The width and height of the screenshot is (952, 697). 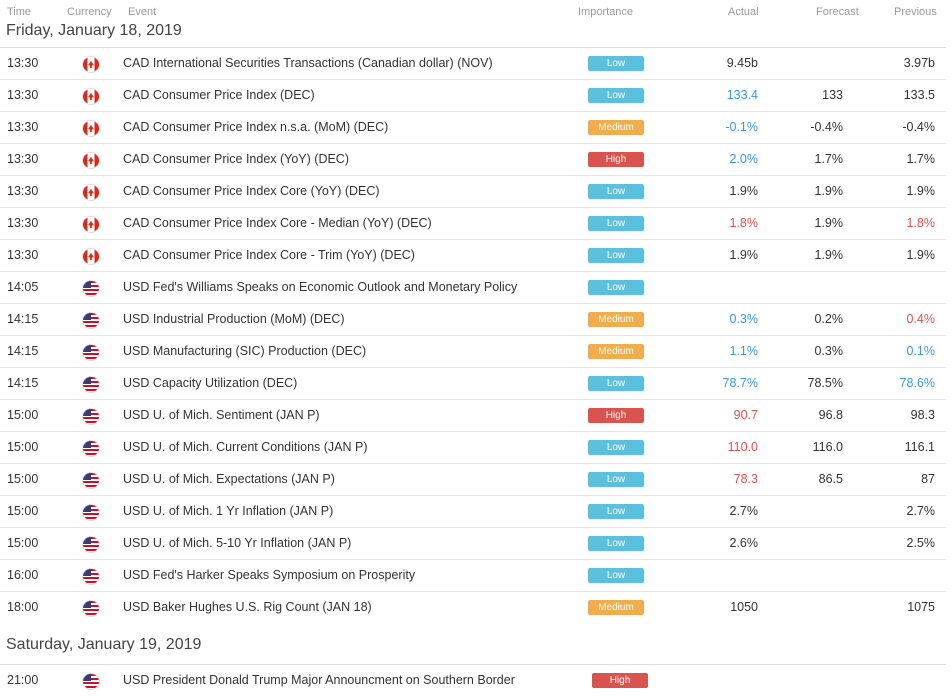 What do you see at coordinates (210, 383) in the screenshot?
I see `event-name: USD Capacity Utilization (DEC)` at bounding box center [210, 383].